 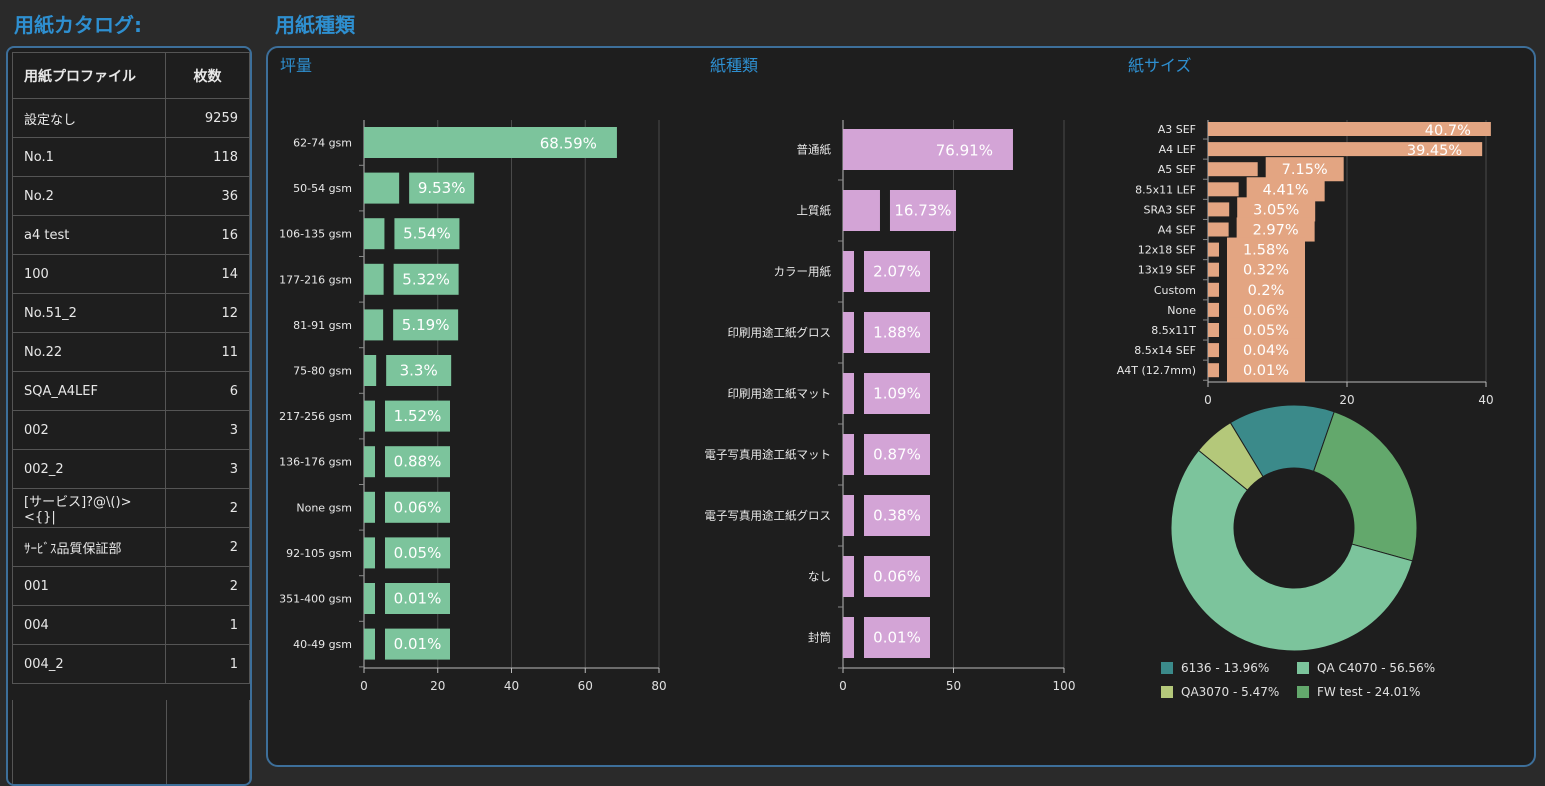 What do you see at coordinates (131, 157) in the screenshot?
I see `table-row: No.1 118` at bounding box center [131, 157].